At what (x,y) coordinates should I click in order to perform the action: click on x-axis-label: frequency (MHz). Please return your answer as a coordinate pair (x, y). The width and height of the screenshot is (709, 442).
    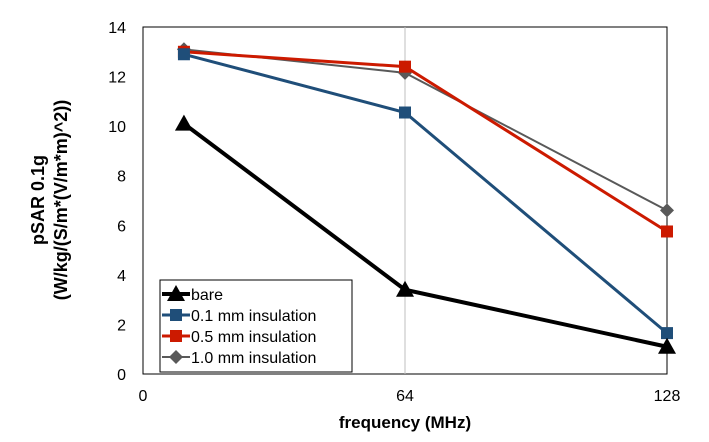
    Looking at the image, I should click on (405, 422).